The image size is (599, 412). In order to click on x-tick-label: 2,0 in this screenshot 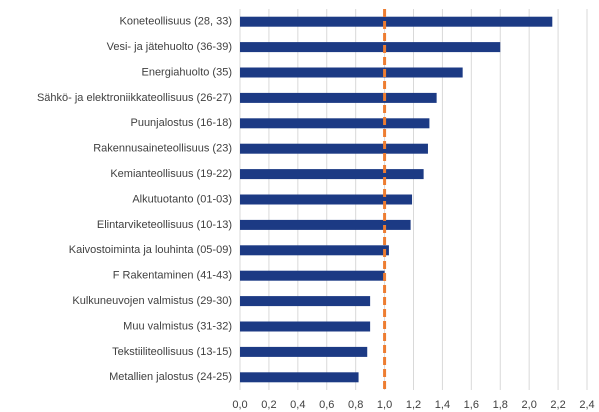, I will do `click(529, 405)`.